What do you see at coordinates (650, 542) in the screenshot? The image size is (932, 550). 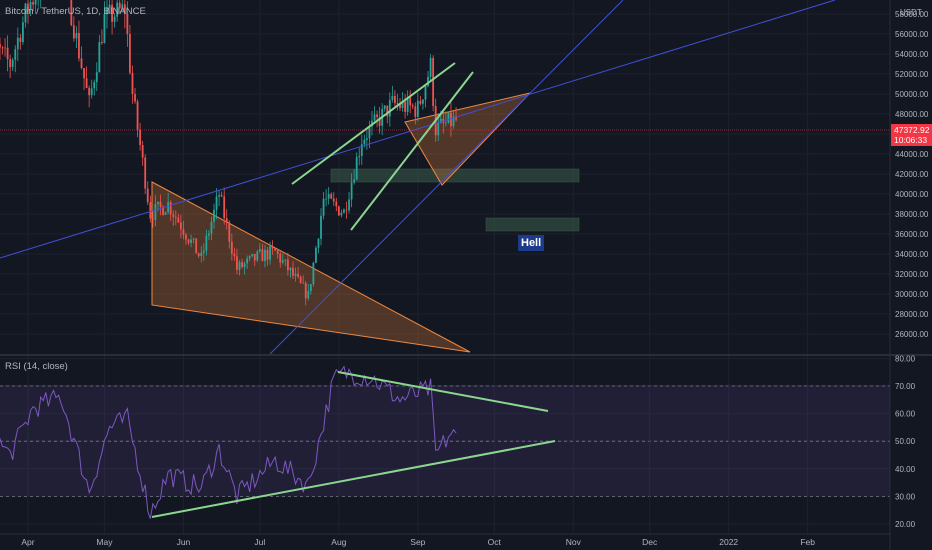 I see `time-tick-label: Dec` at bounding box center [650, 542].